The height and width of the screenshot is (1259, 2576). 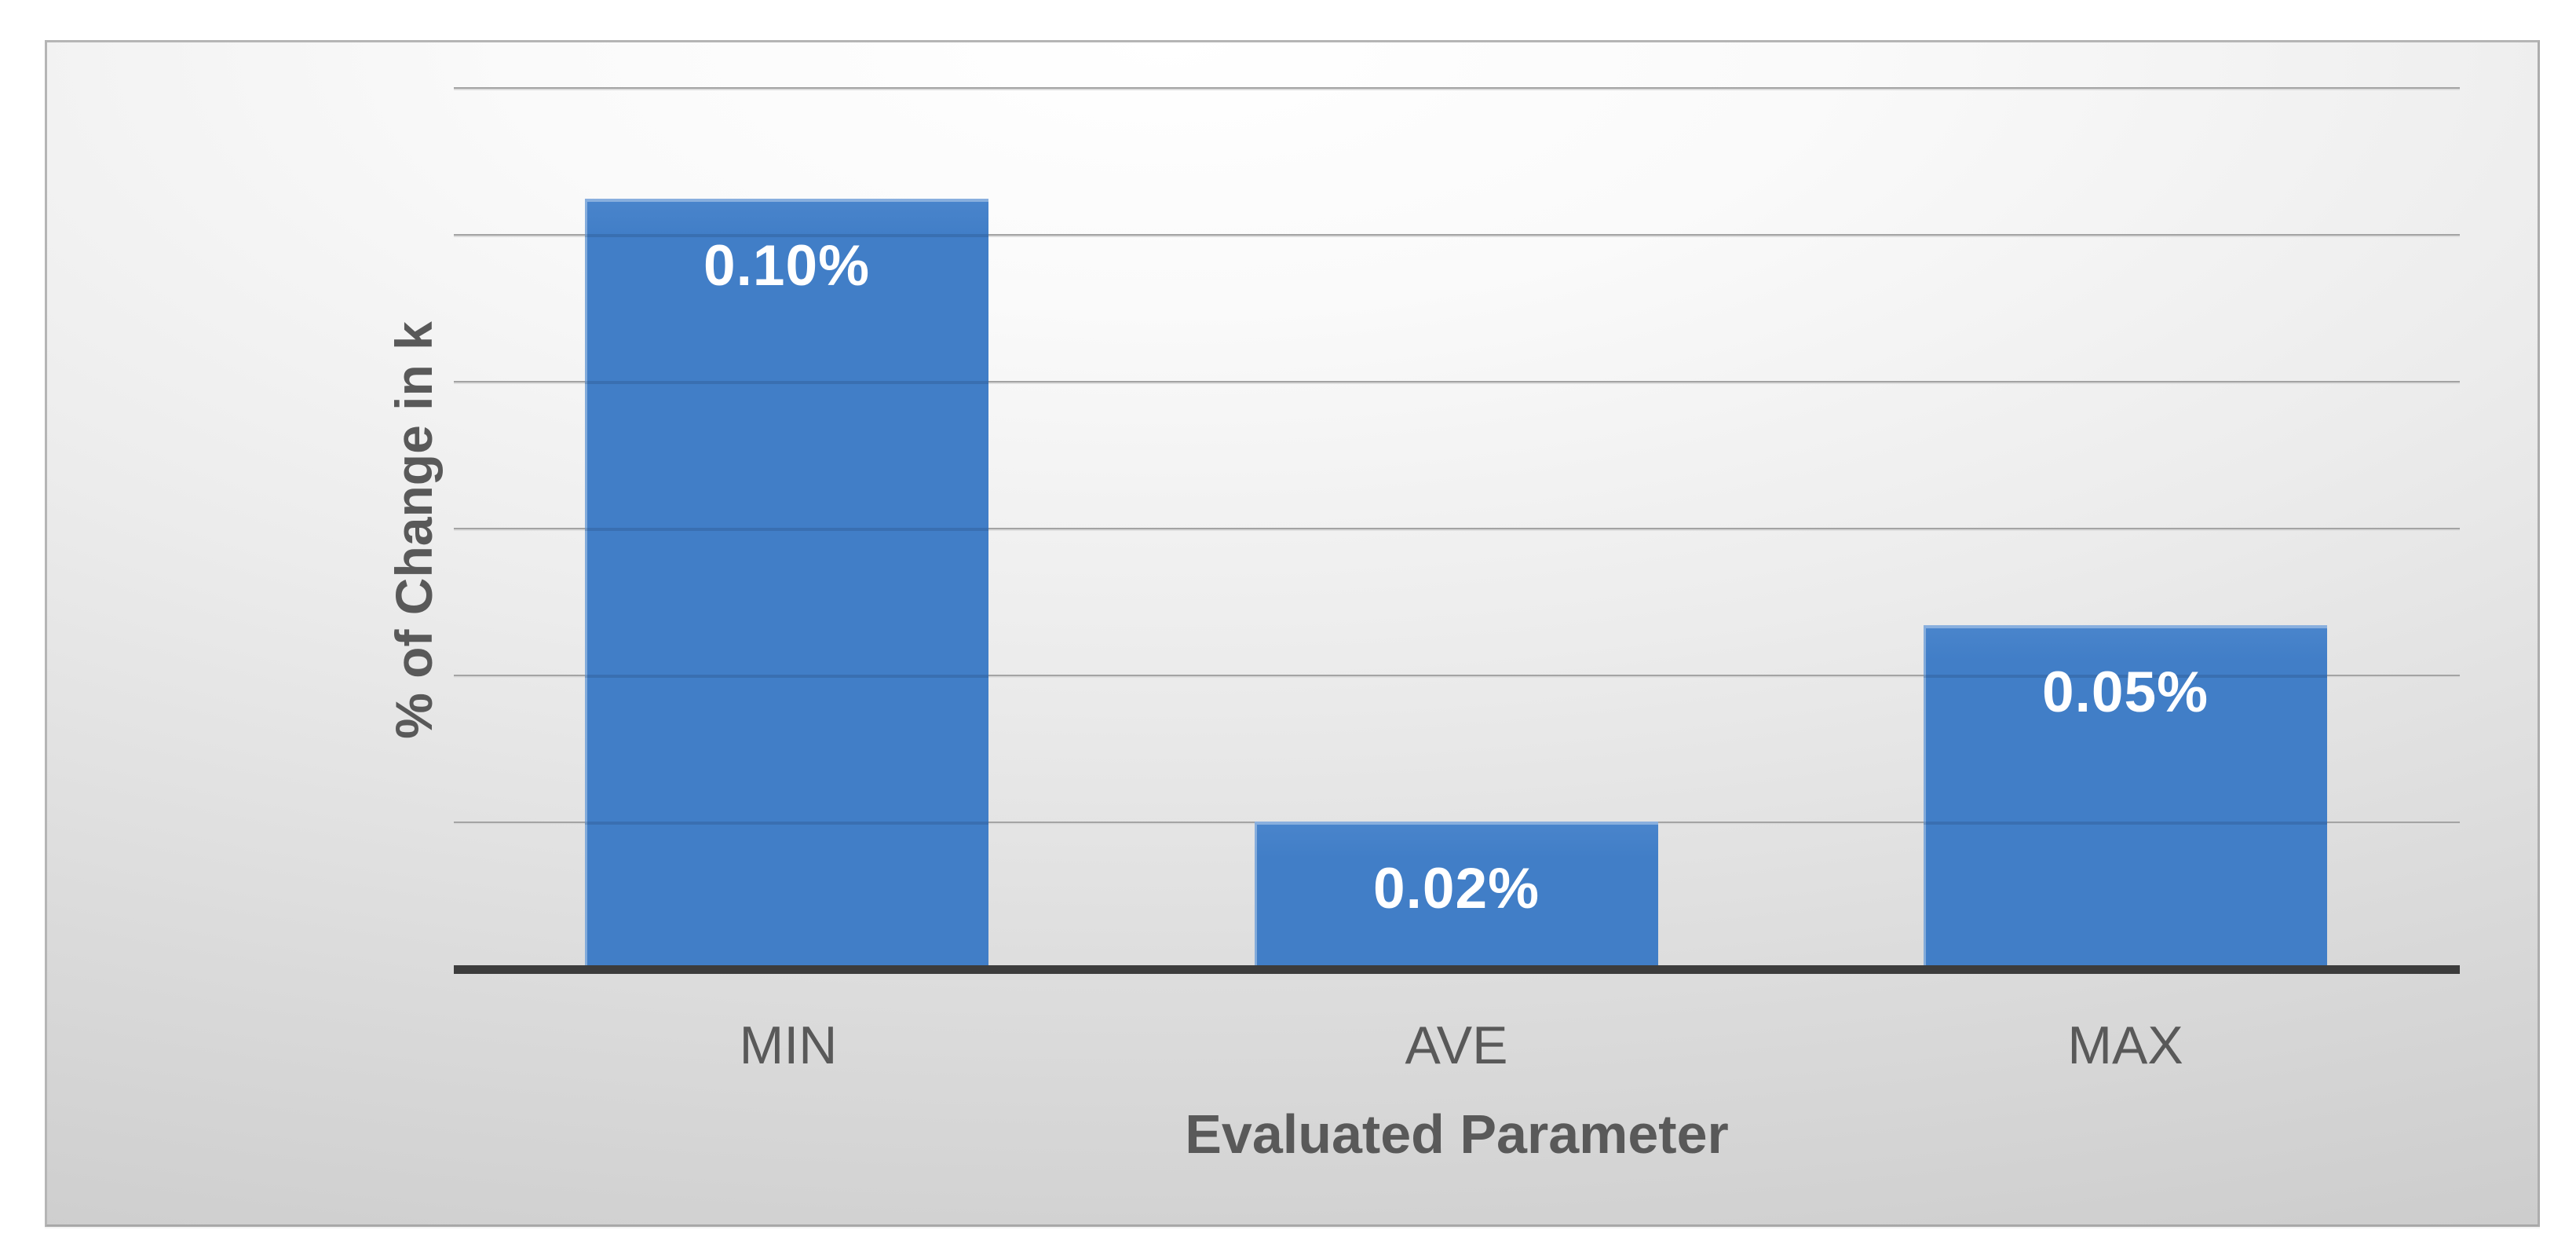 I want to click on data-label-min: 0.10%, so click(x=786, y=266).